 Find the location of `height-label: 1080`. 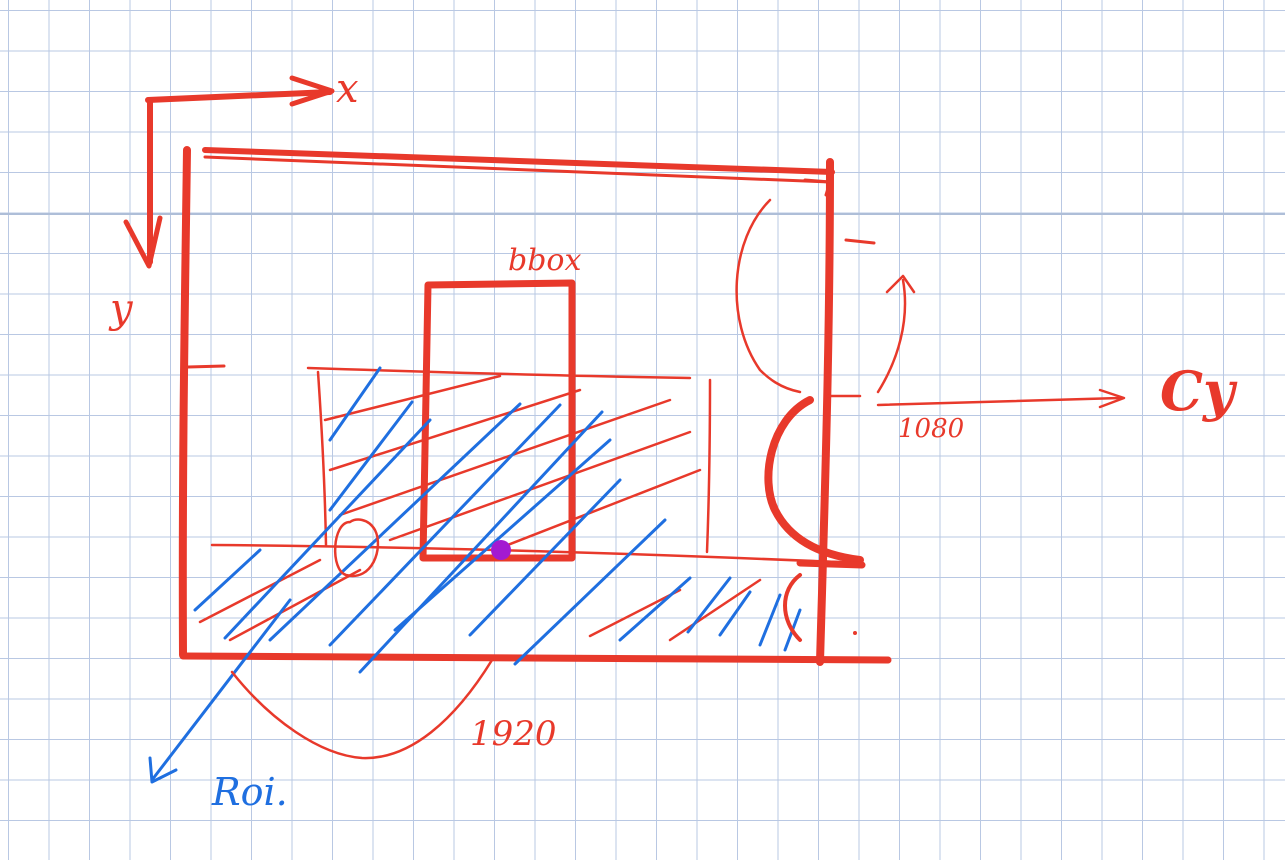

height-label: 1080 is located at coordinates (931, 429).